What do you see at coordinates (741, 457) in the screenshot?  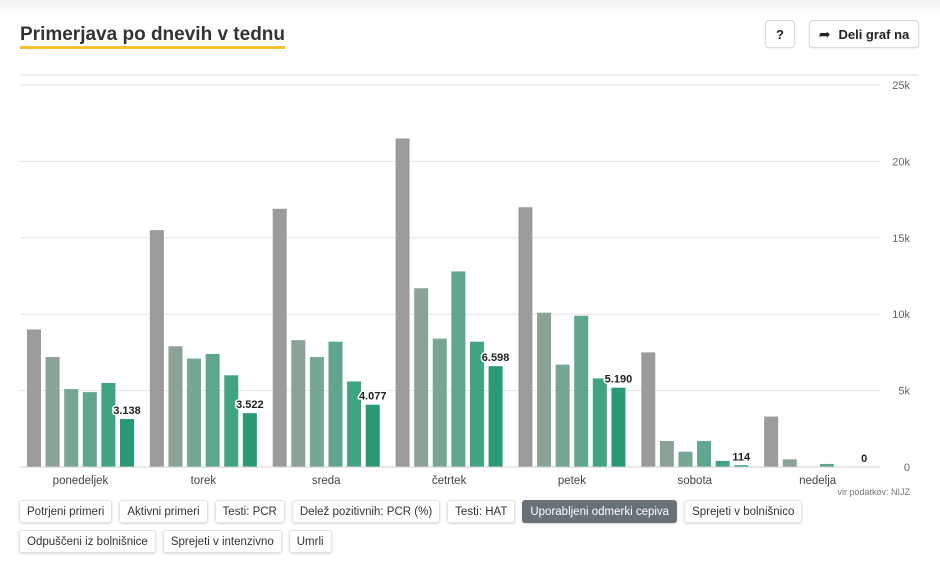 I see `data-label: 114` at bounding box center [741, 457].